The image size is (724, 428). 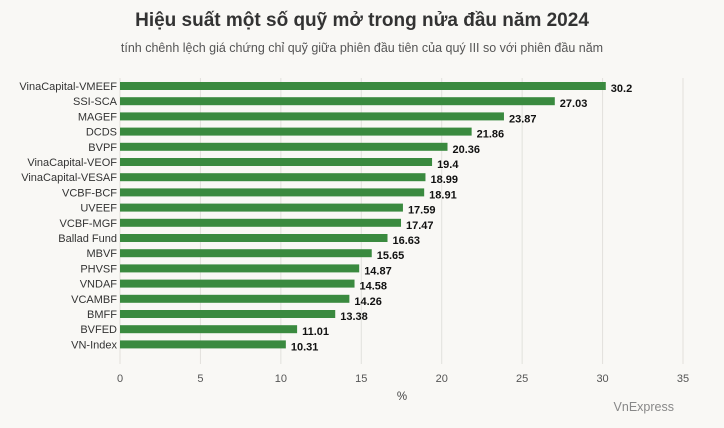 I want to click on value-label: 15.65, so click(x=391, y=256).